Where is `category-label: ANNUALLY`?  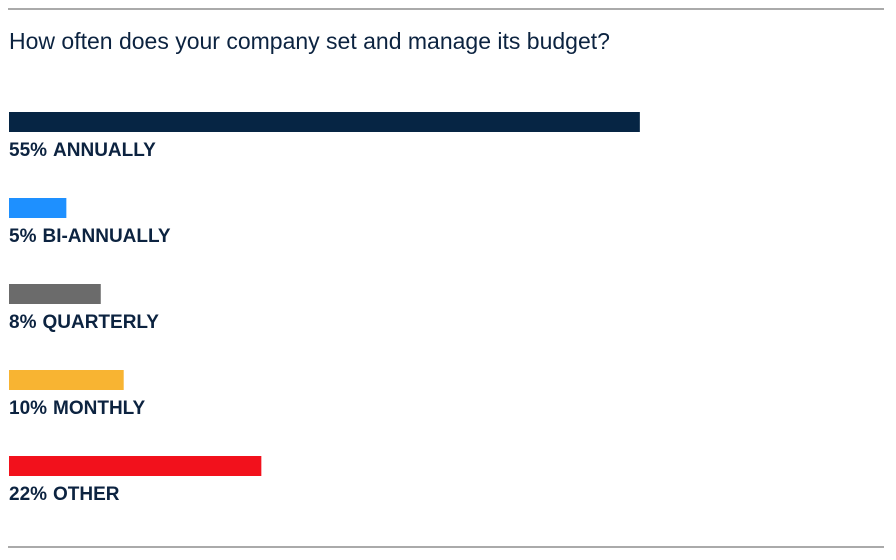
category-label: ANNUALLY is located at coordinates (104, 150).